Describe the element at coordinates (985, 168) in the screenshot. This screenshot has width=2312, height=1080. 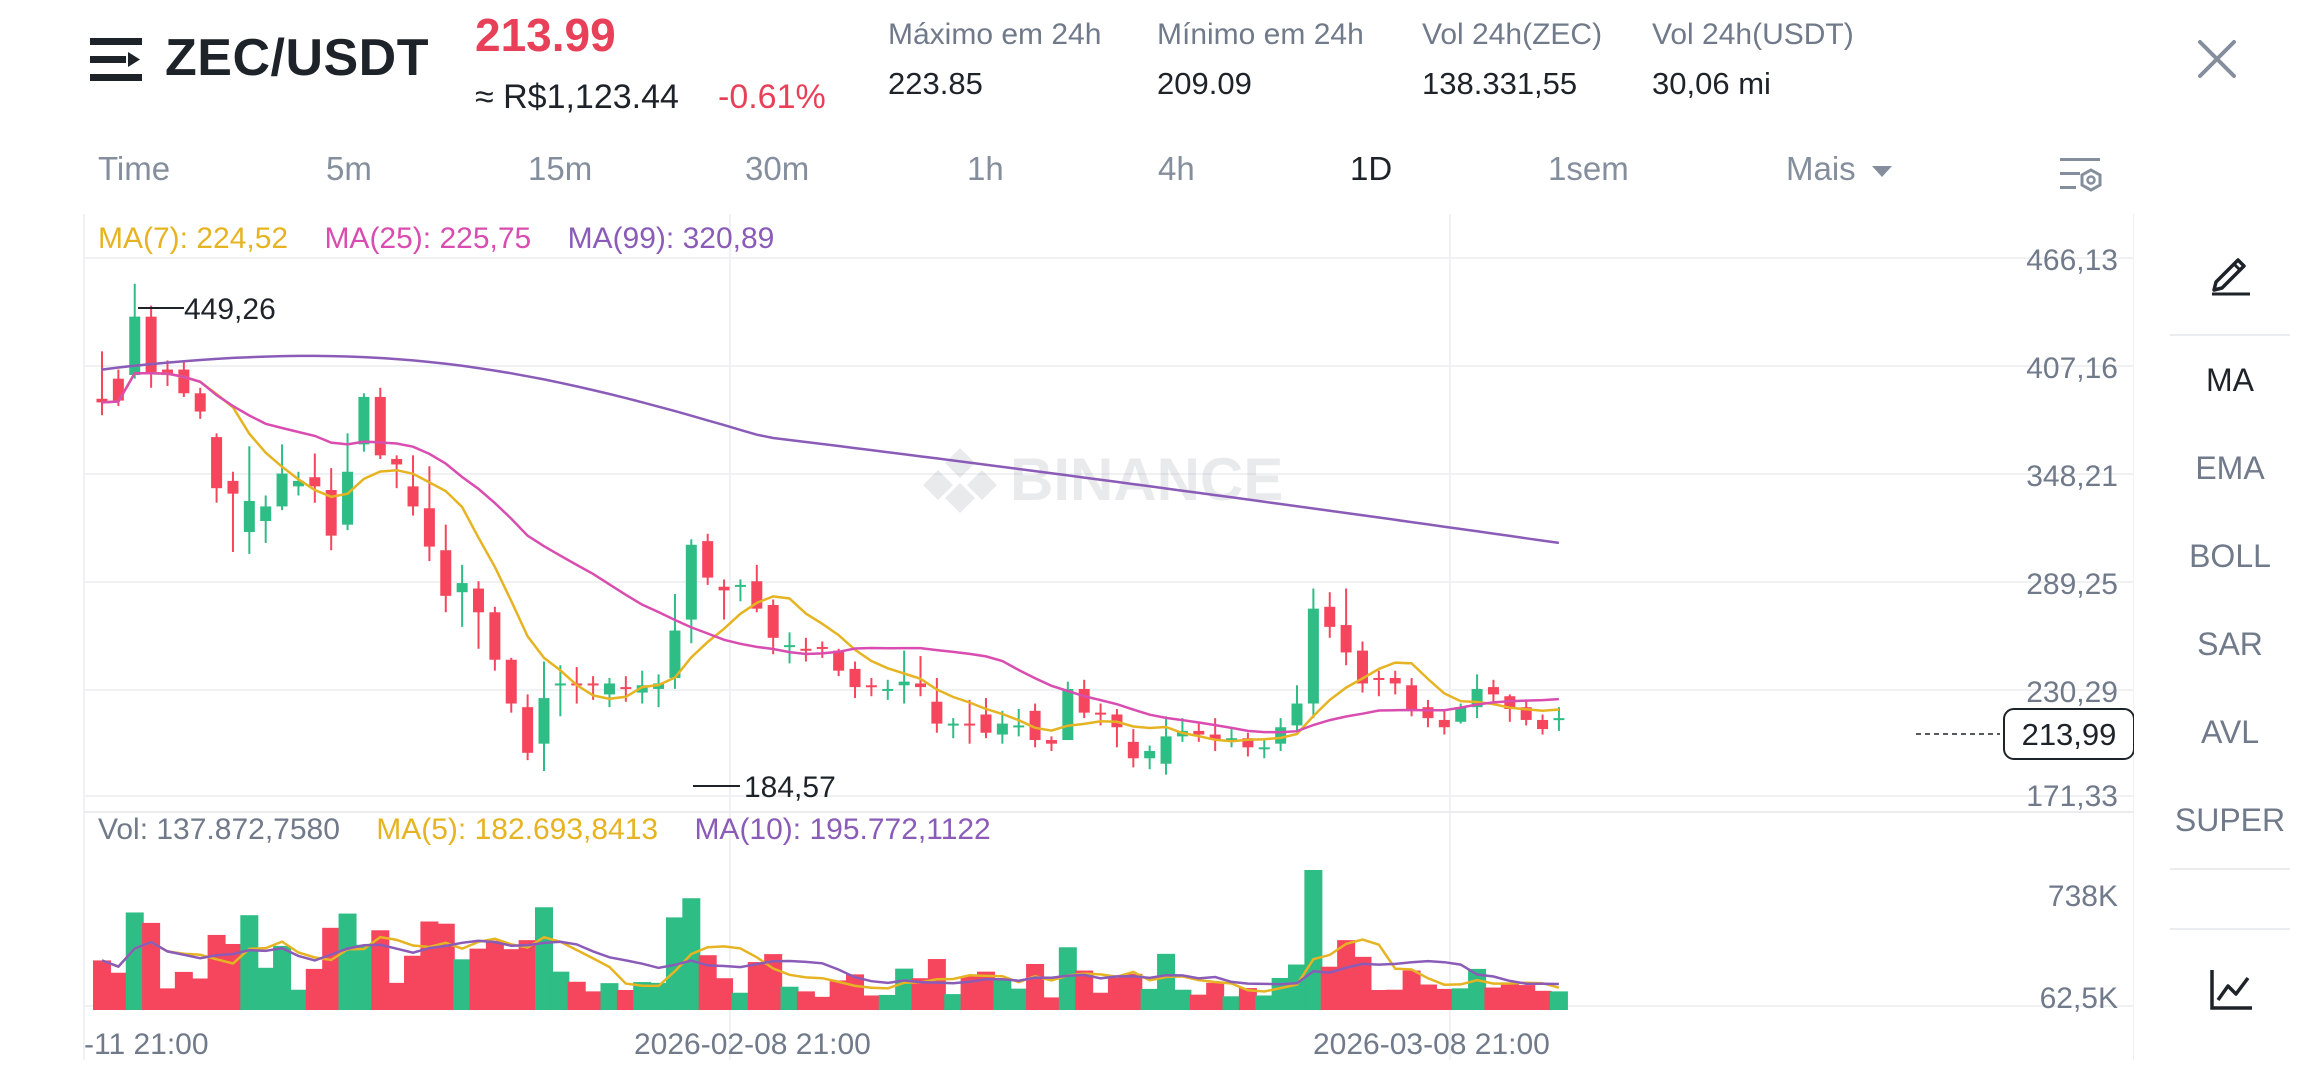
I see `tab-1h: 1h` at that location.